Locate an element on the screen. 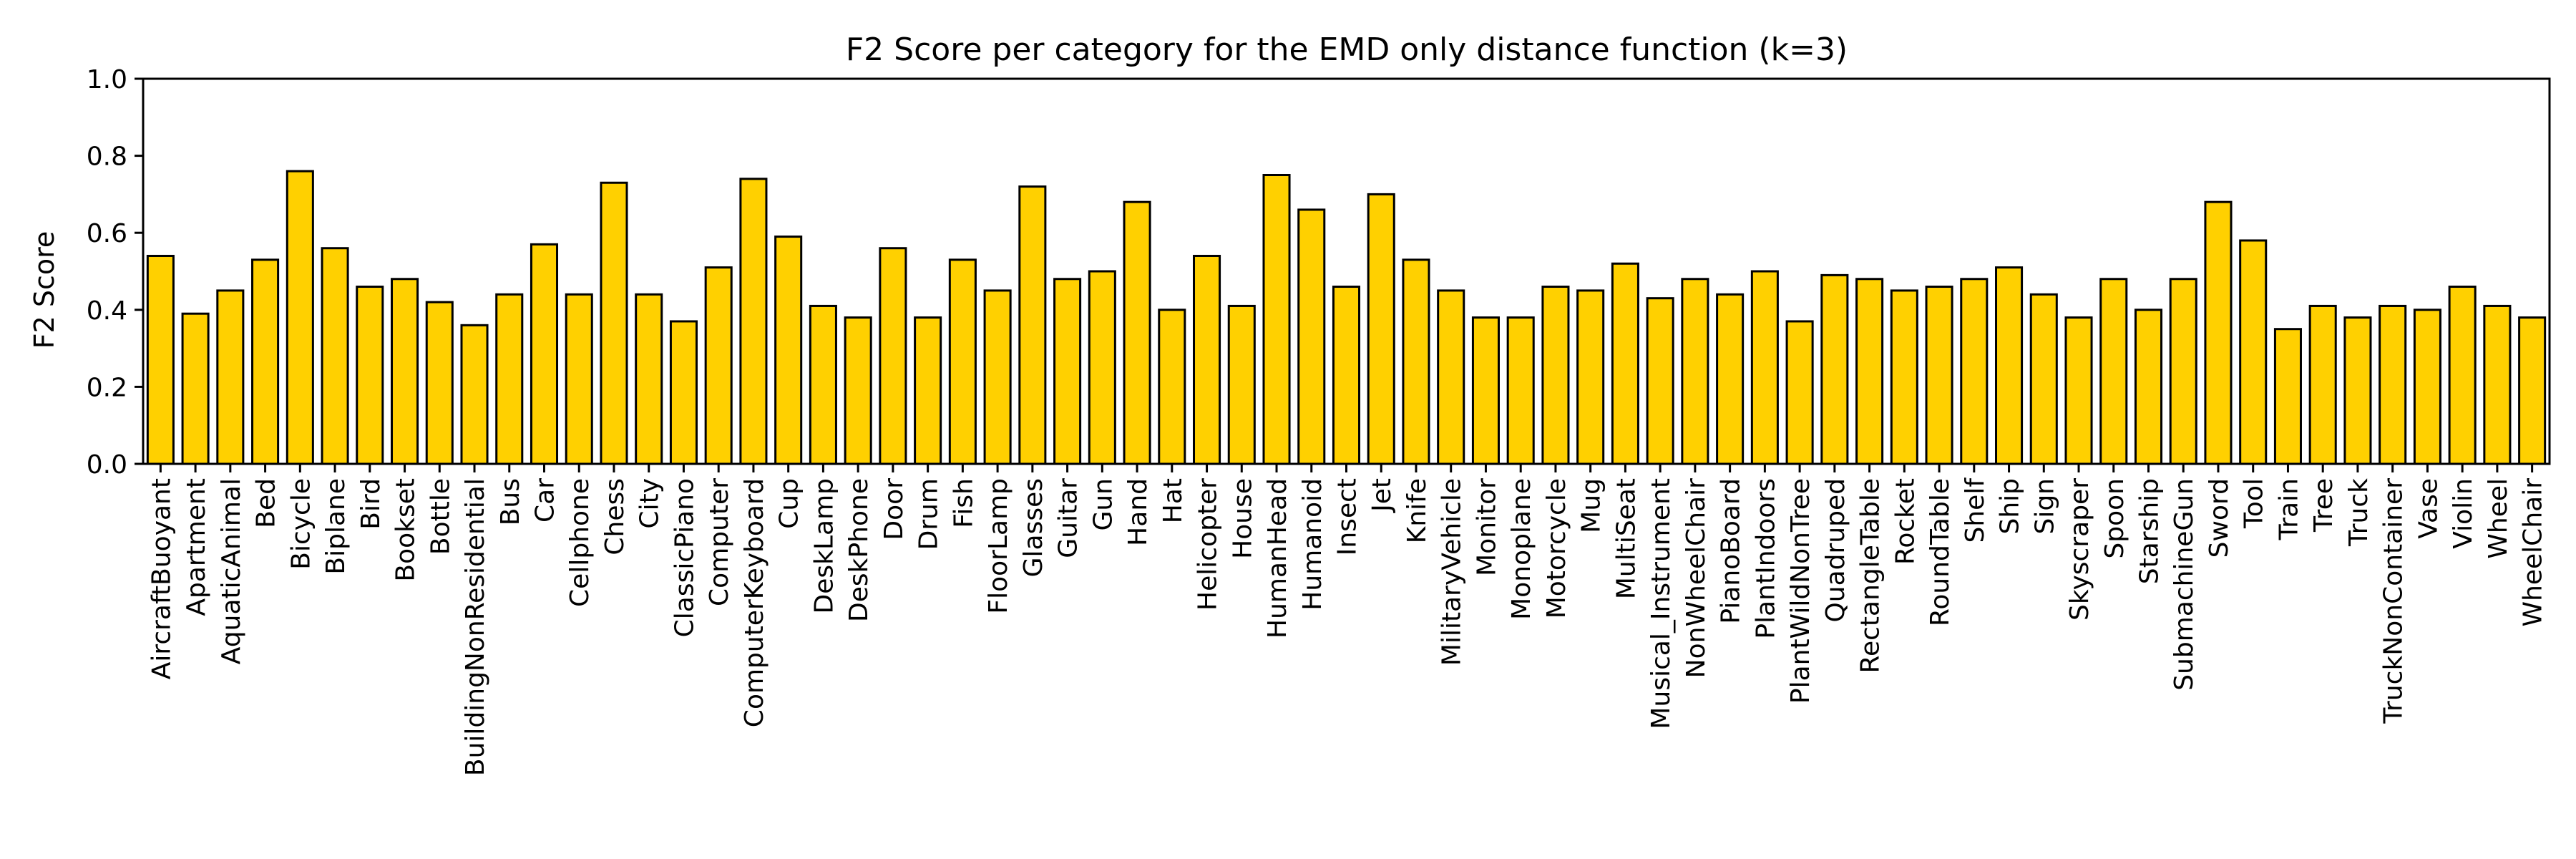 The width and height of the screenshot is (2576, 859). bar-cup is located at coordinates (788, 350).